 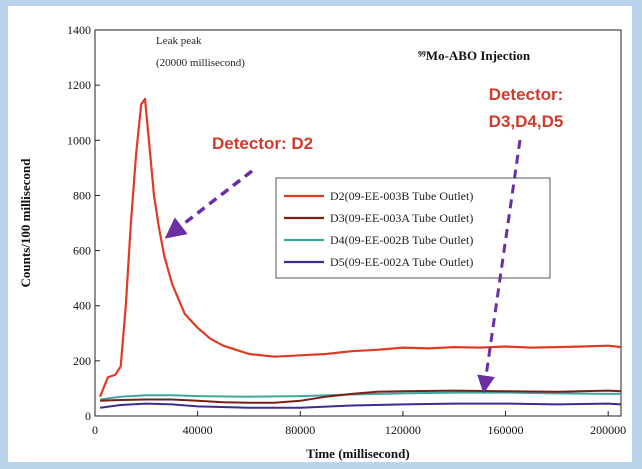 I want to click on series-line-d5, so click(x=360, y=405).